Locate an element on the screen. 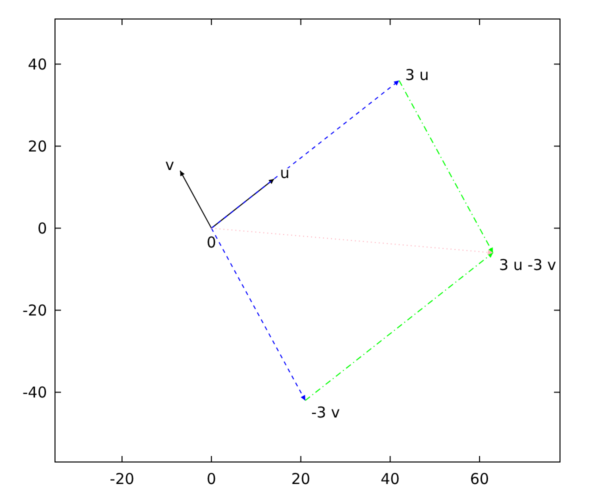 The image size is (600, 500). y-tick-label: -20 is located at coordinates (34, 310).